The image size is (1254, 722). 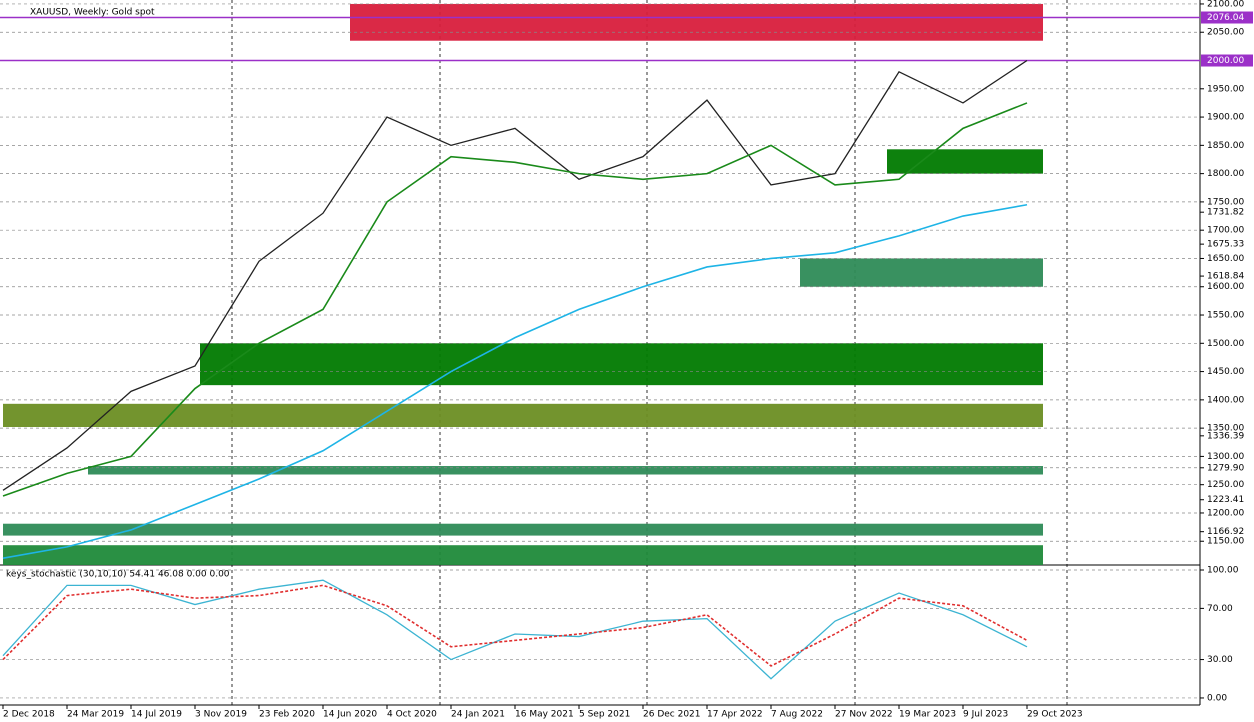 I want to click on y-tick-label: 1731.82, so click(x=1225, y=213).